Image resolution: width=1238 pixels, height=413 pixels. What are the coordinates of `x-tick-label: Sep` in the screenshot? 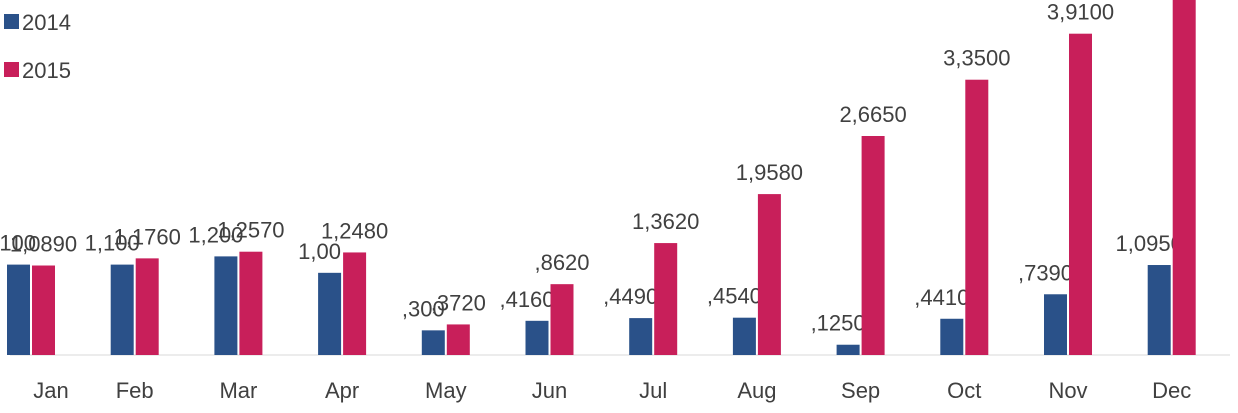 It's located at (860, 390).